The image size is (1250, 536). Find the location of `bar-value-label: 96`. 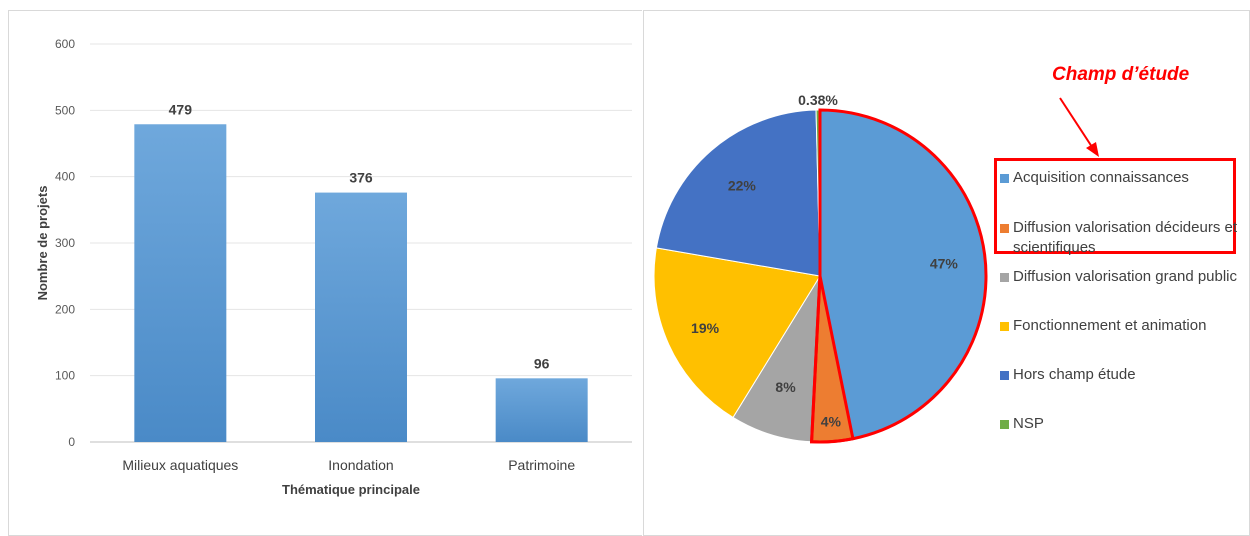

bar-value-label: 96 is located at coordinates (542, 363).